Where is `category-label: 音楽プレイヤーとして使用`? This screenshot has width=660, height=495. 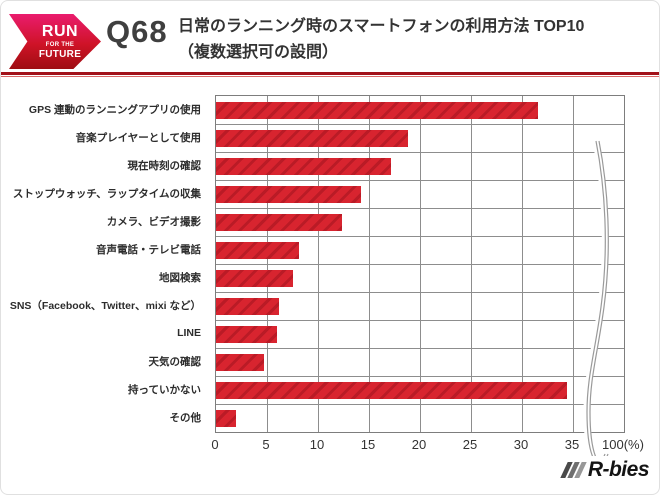
category-label: 音楽プレイヤーとして使用 is located at coordinates (138, 137).